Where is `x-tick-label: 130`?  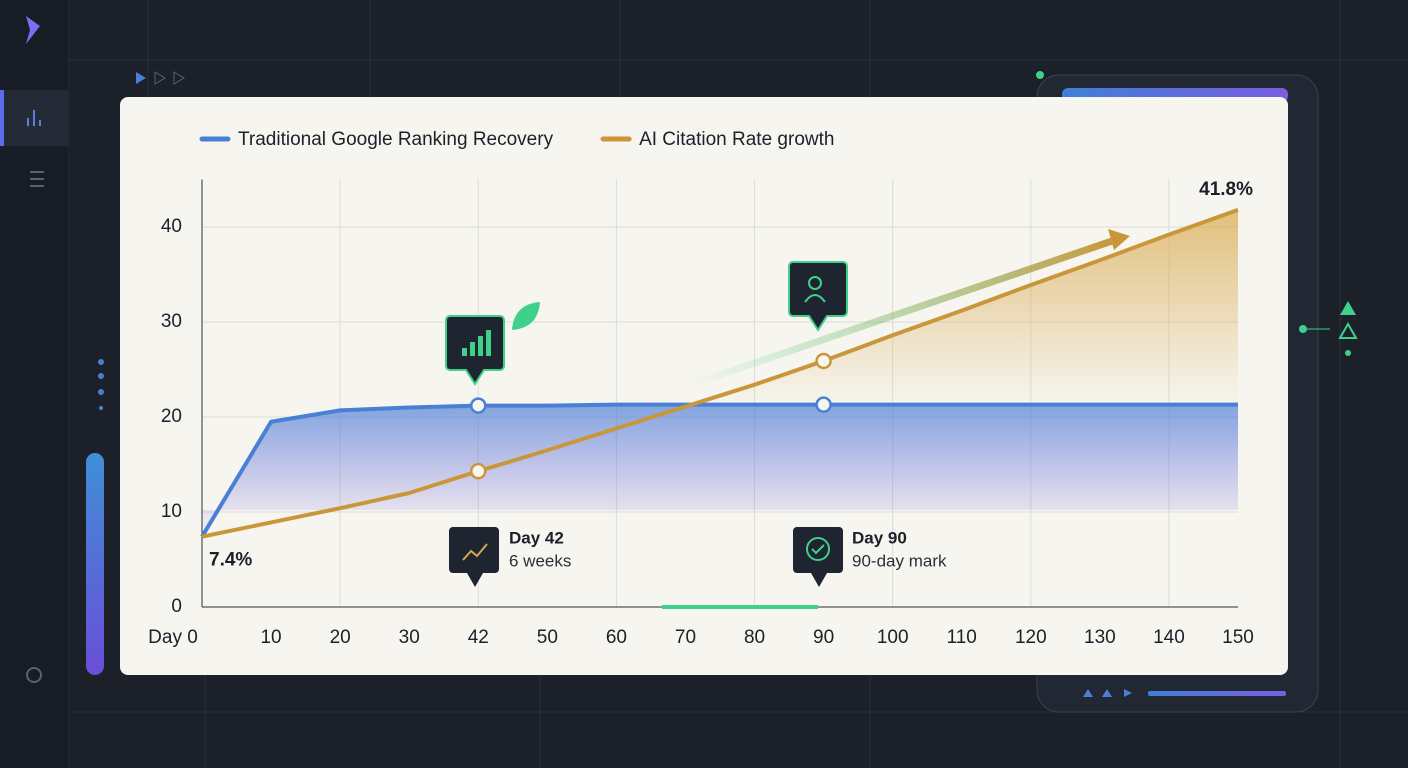
x-tick-label: 130 is located at coordinates (1100, 637).